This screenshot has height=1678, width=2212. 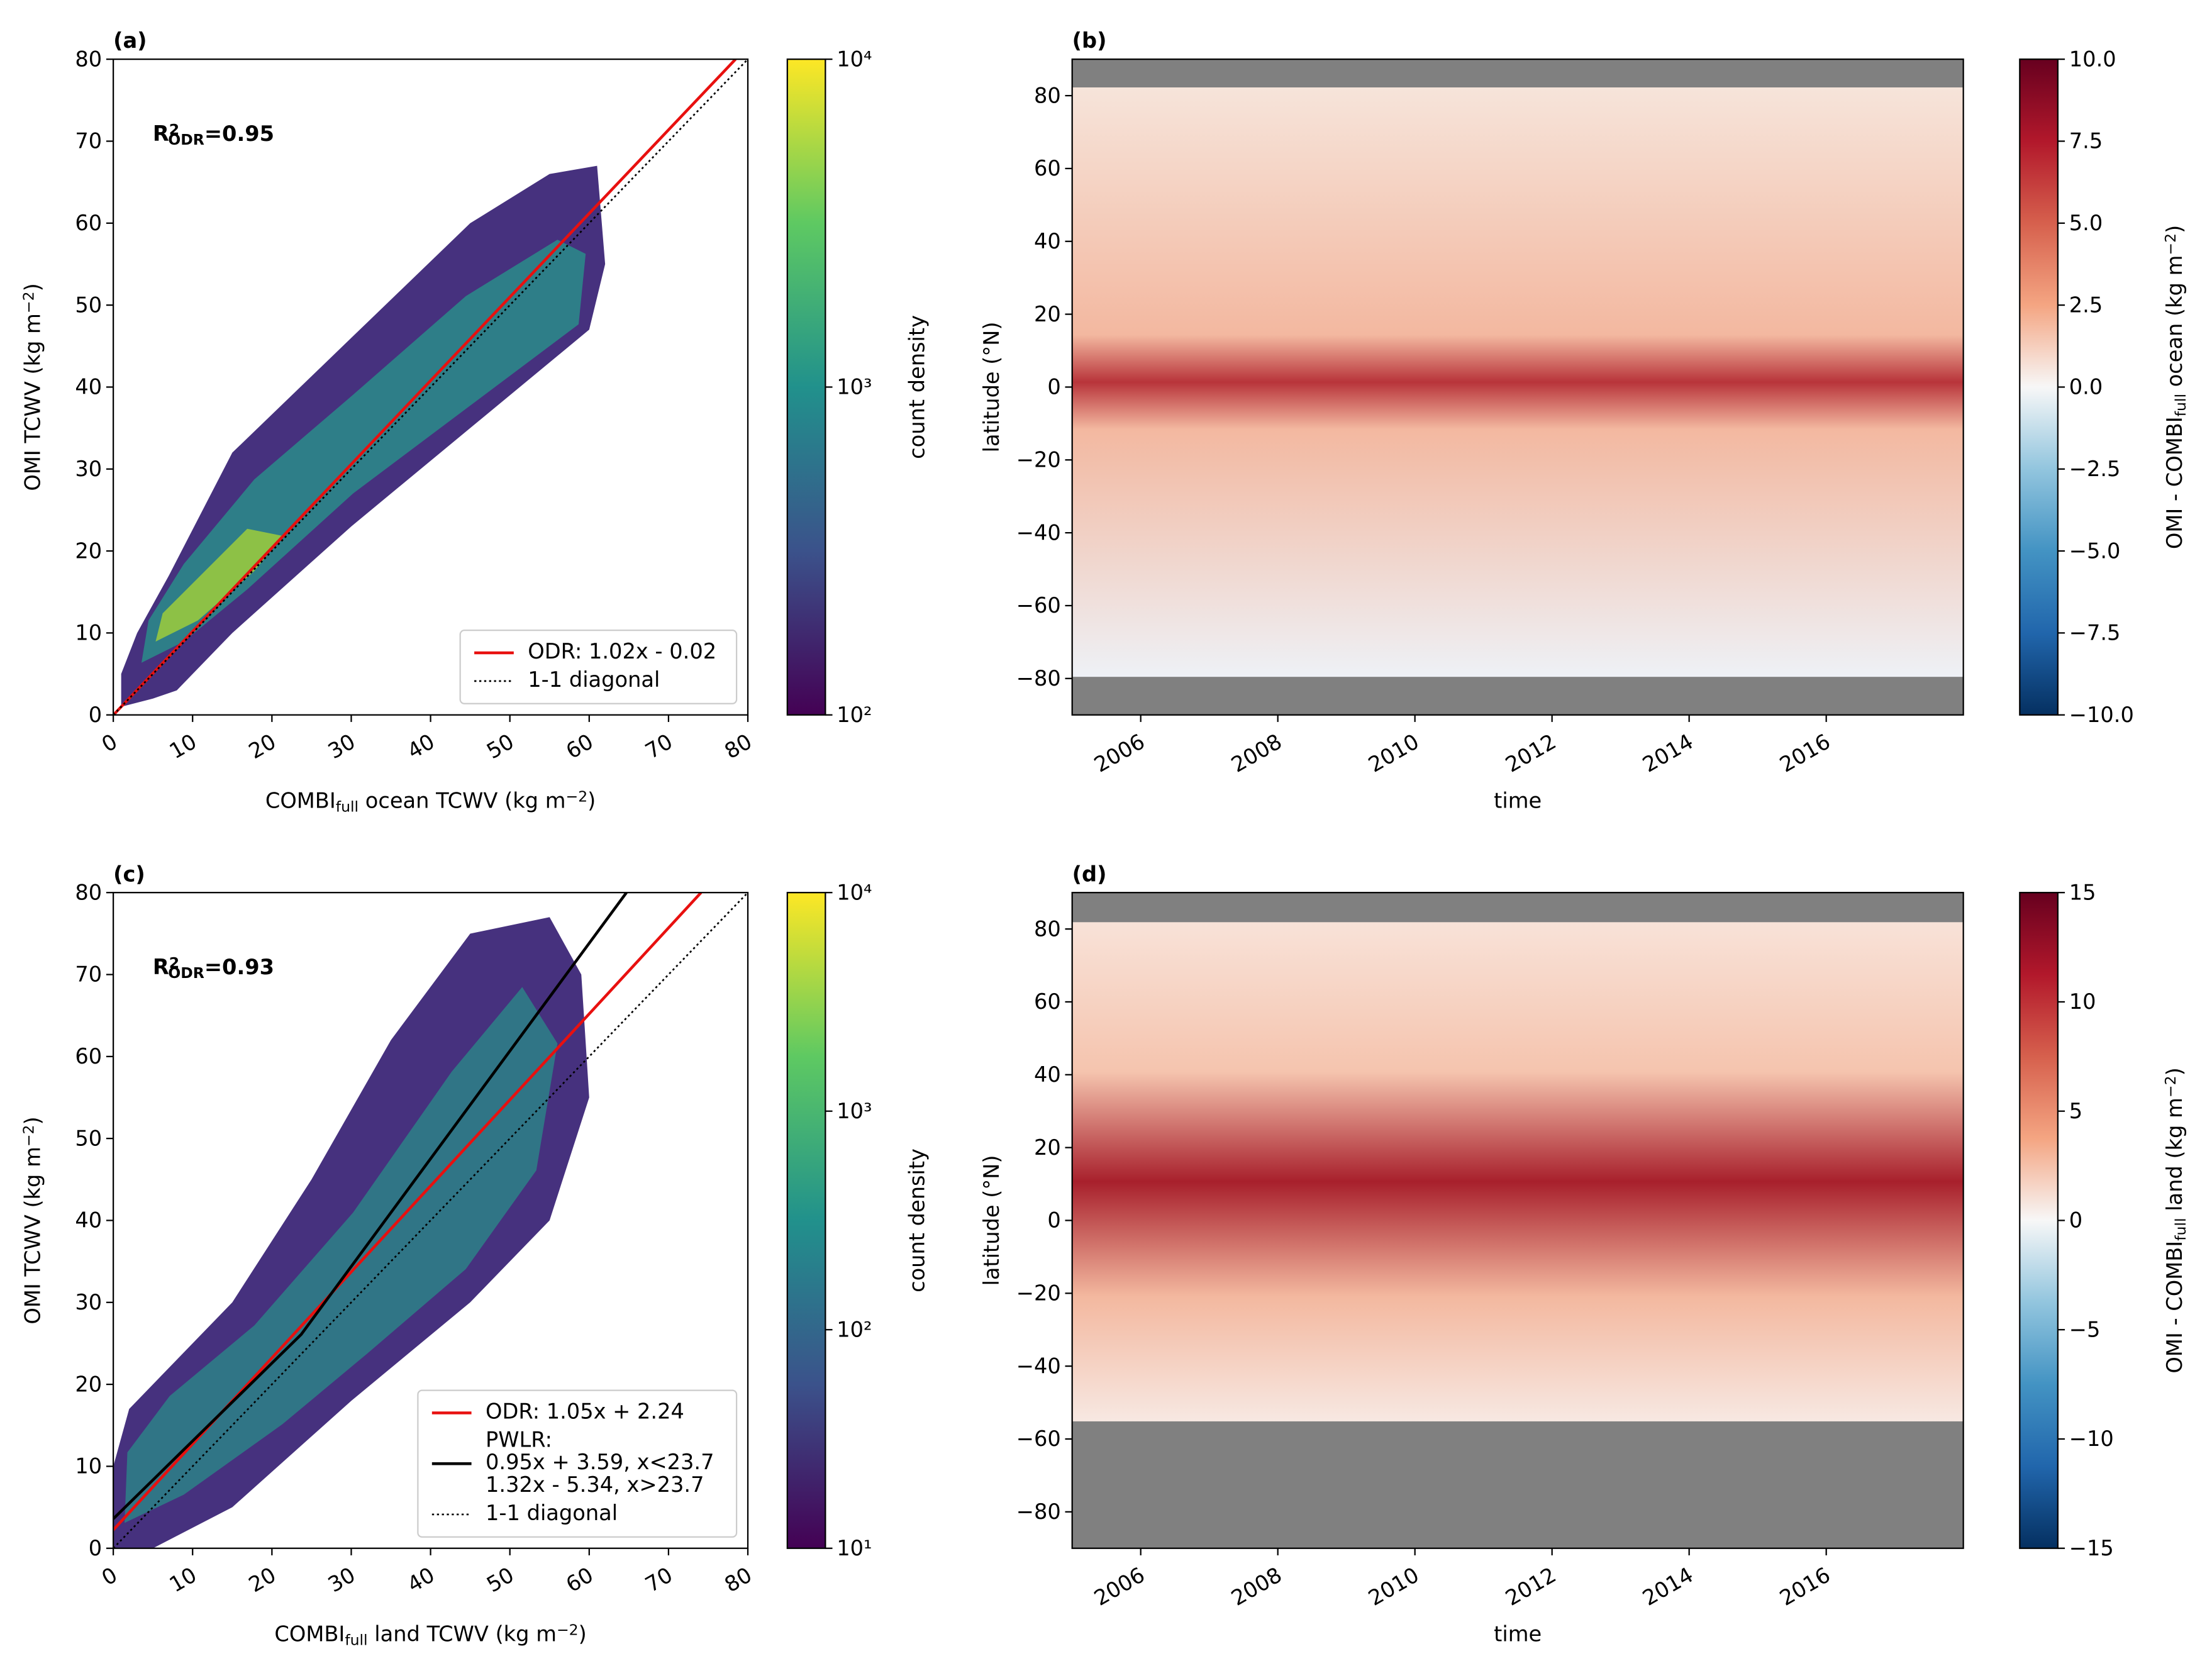 I want to click on y-axis-label: OMI TCWV (kg m−2), so click(x=33, y=387).